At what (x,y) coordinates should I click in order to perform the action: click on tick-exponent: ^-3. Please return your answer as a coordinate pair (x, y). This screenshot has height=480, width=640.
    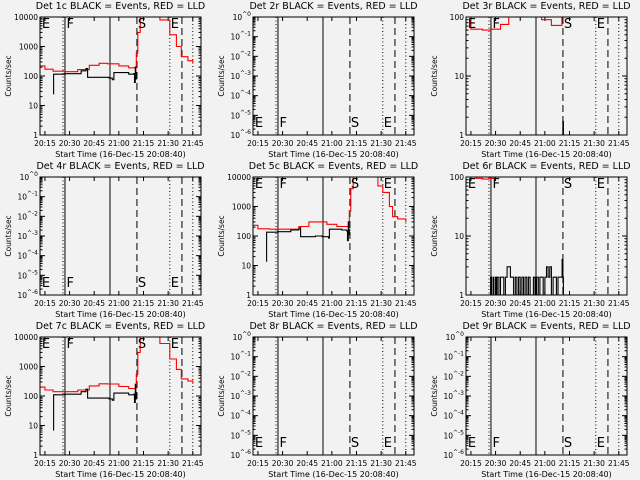
    Looking at the image, I should click on (245, 393).